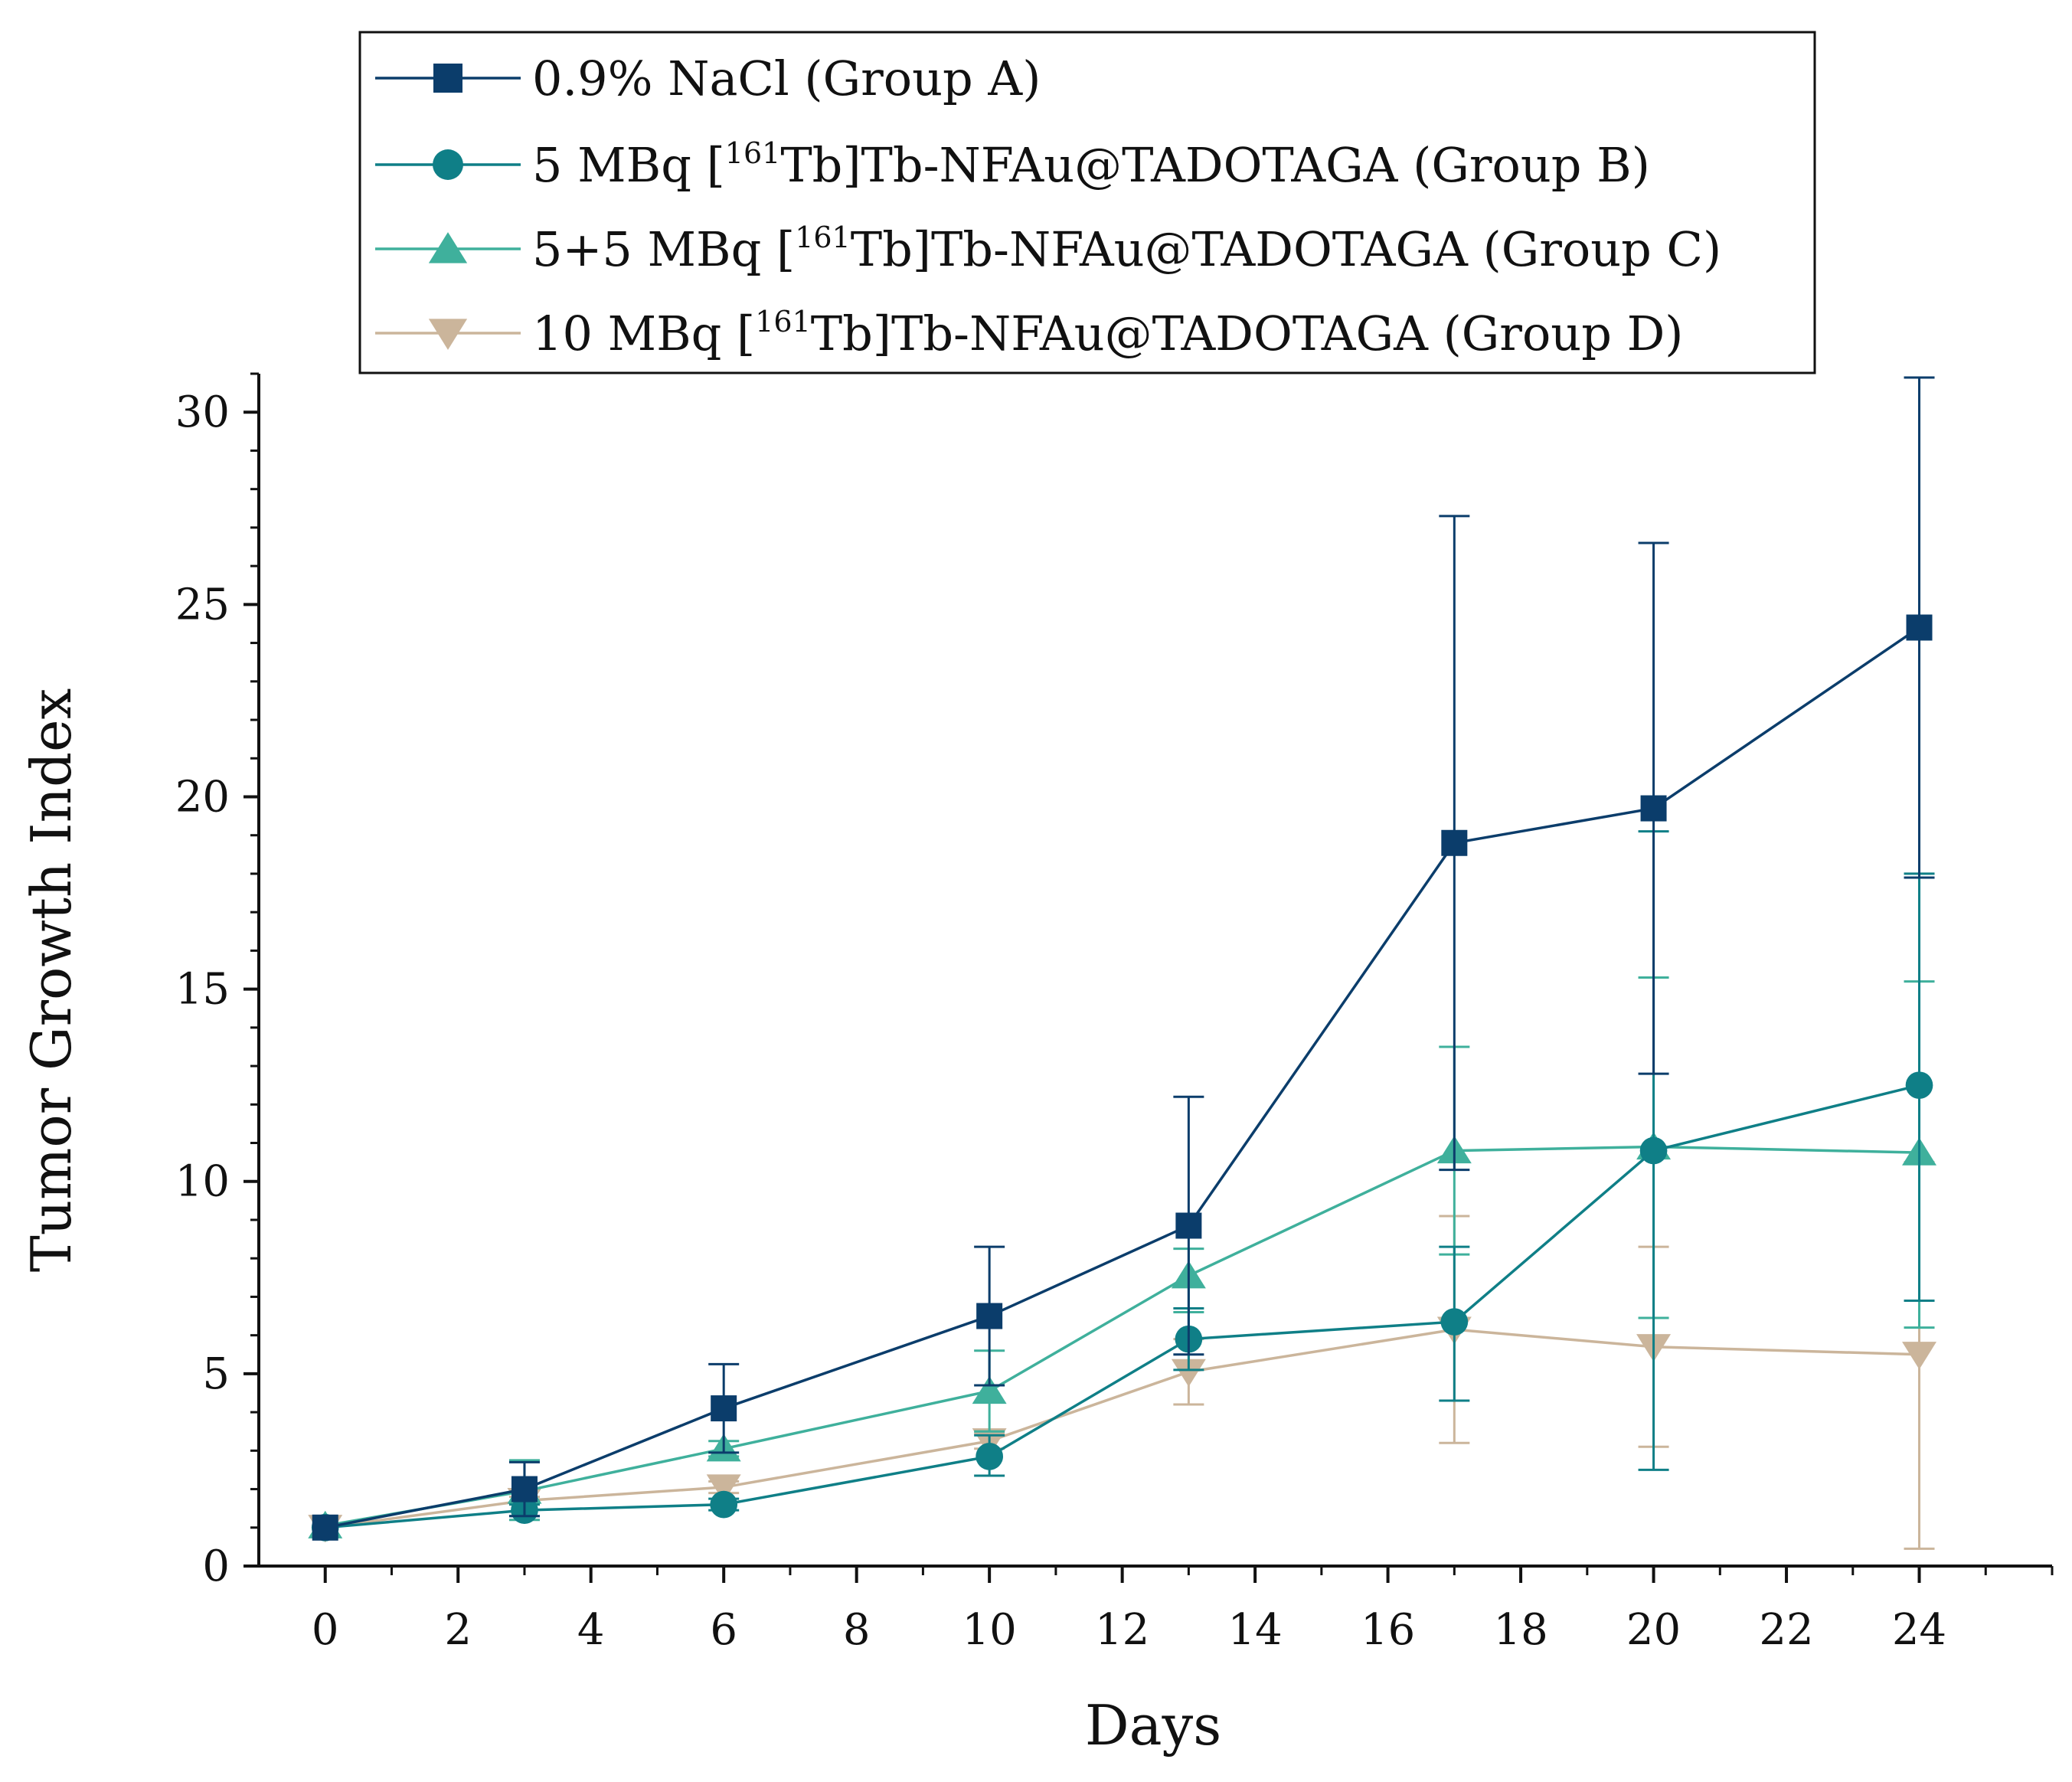 The image size is (2072, 1782). I want to click on legend-text-part: Tb]Tb-NFAu@TADOTAGA (Group B), so click(1215, 165).